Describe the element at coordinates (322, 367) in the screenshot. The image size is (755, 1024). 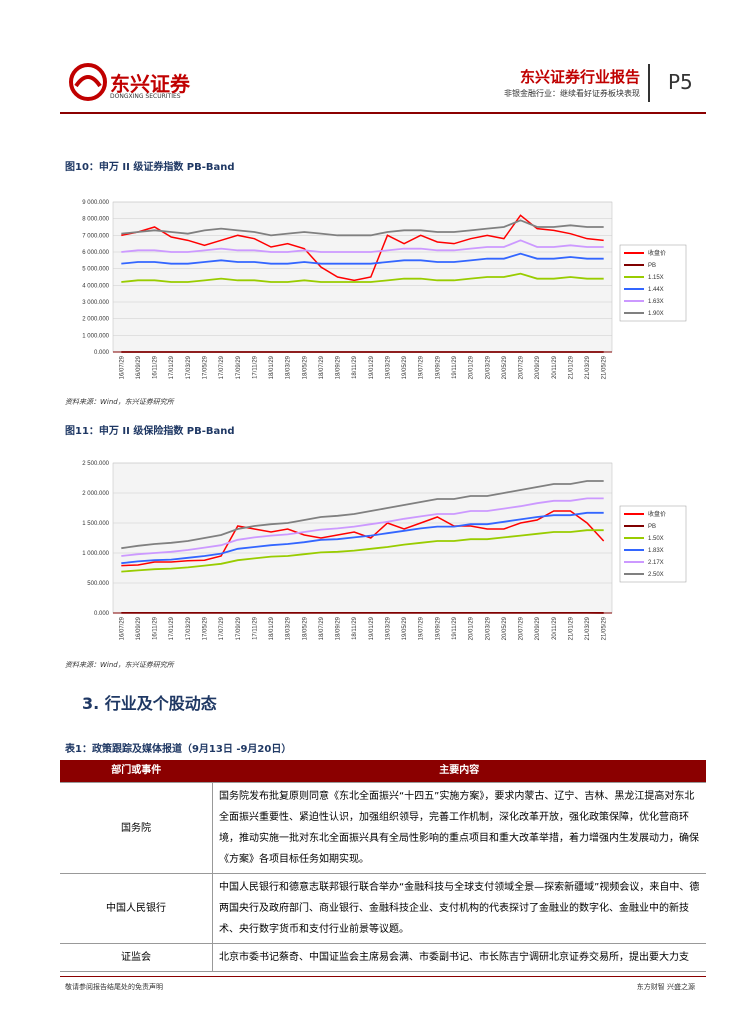
I see `x-tick-label: 18/07/29` at that location.